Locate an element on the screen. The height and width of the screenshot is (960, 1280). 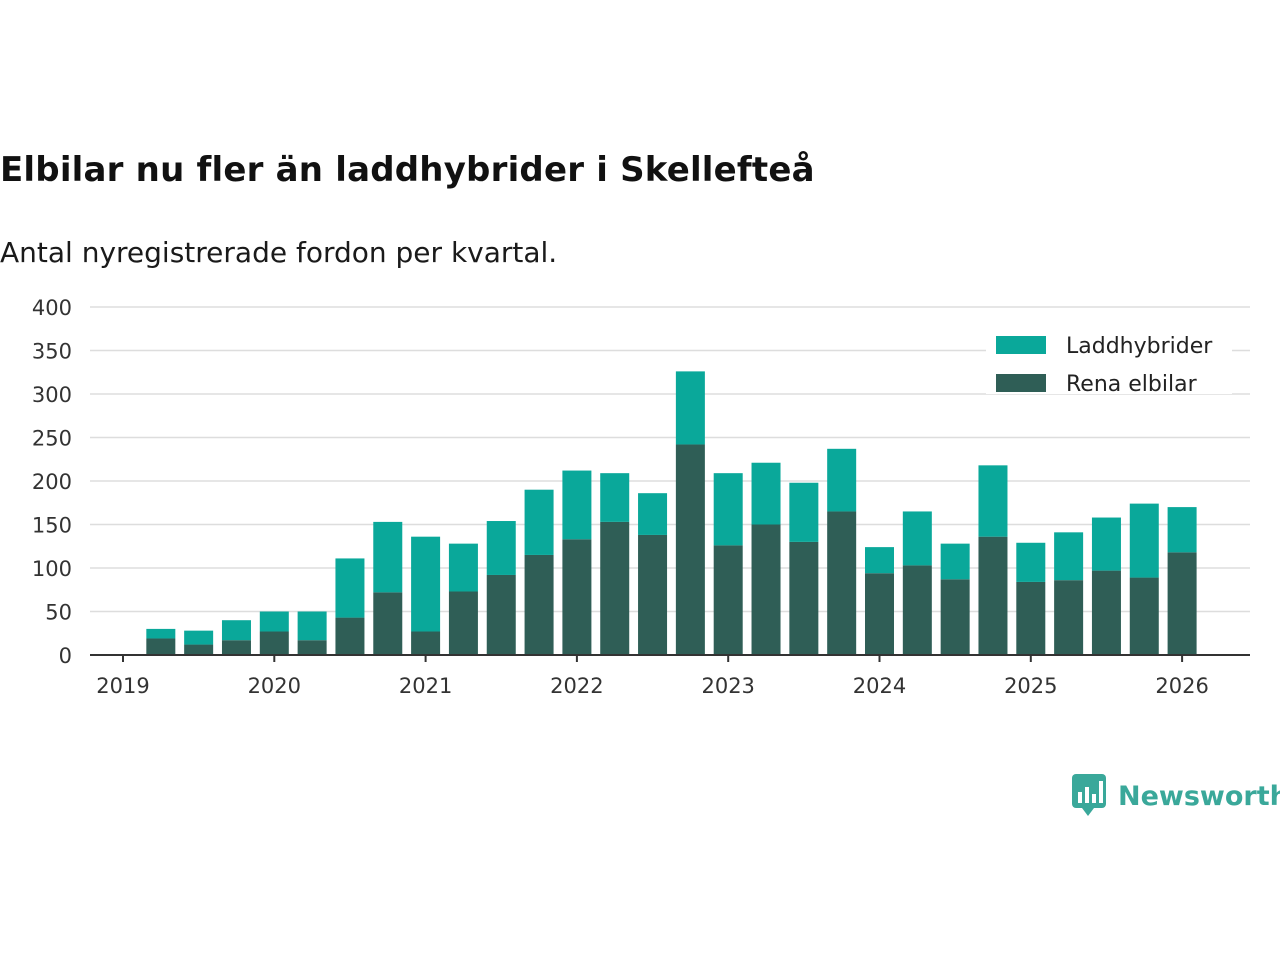
y-tick-label: 100 is located at coordinates (52, 569).